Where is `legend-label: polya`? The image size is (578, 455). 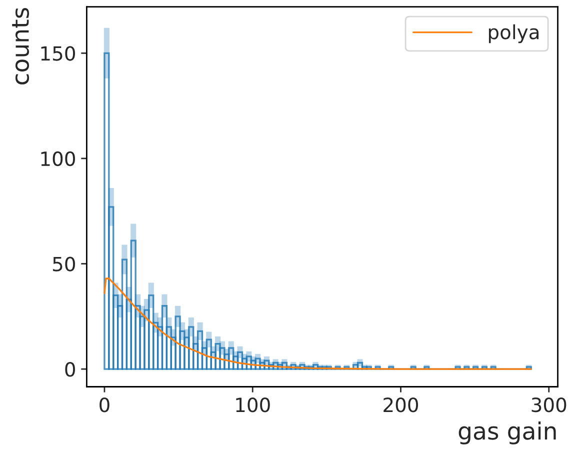
legend-label: polya is located at coordinates (513, 34).